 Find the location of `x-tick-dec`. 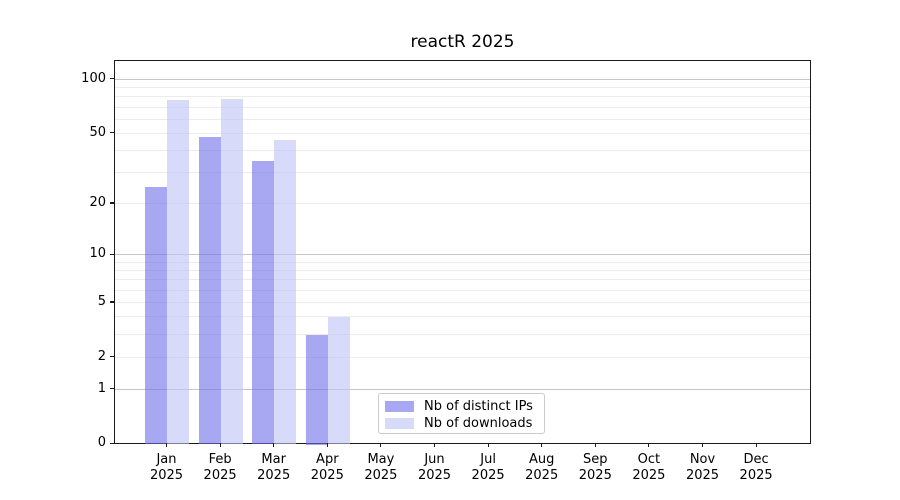

x-tick-dec is located at coordinates (756, 445).